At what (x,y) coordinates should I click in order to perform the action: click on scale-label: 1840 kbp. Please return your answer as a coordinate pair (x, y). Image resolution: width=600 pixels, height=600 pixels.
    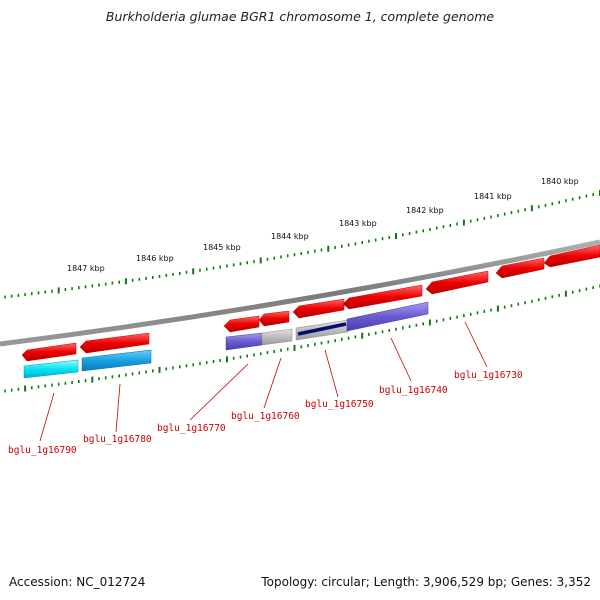
    Looking at the image, I should click on (560, 181).